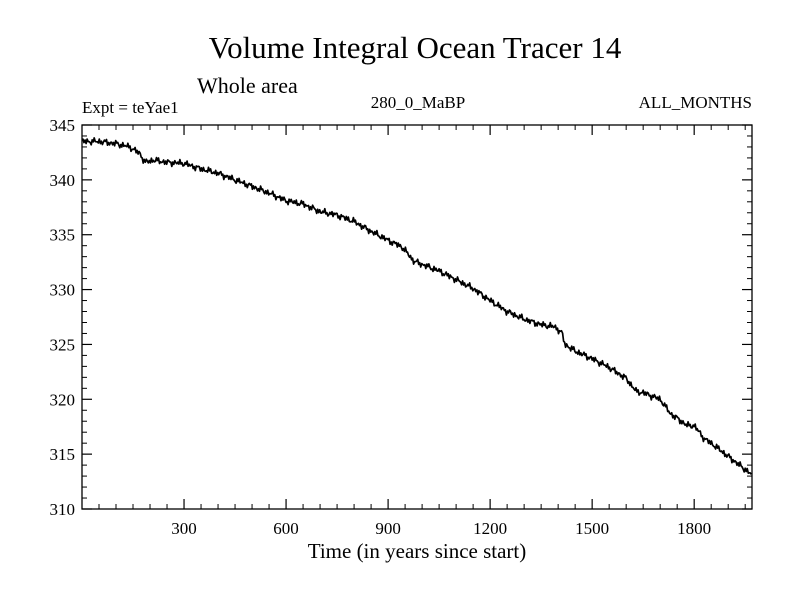  Describe the element at coordinates (63, 180) in the screenshot. I see `y-tick-label: 340` at that location.